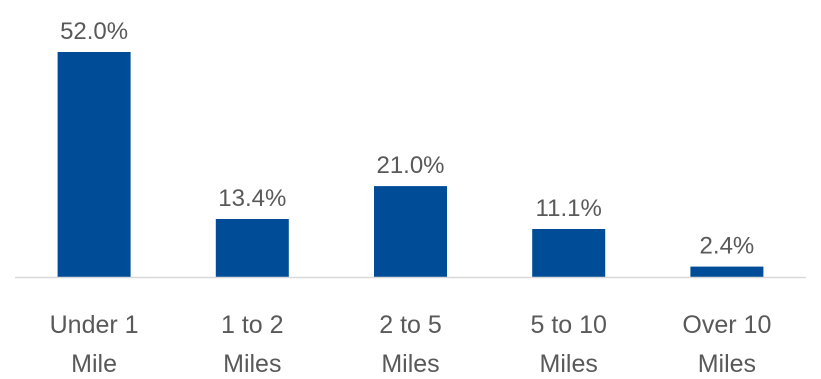 The width and height of the screenshot is (821, 379). I want to click on value-label-3: 11.1%, so click(569, 208).